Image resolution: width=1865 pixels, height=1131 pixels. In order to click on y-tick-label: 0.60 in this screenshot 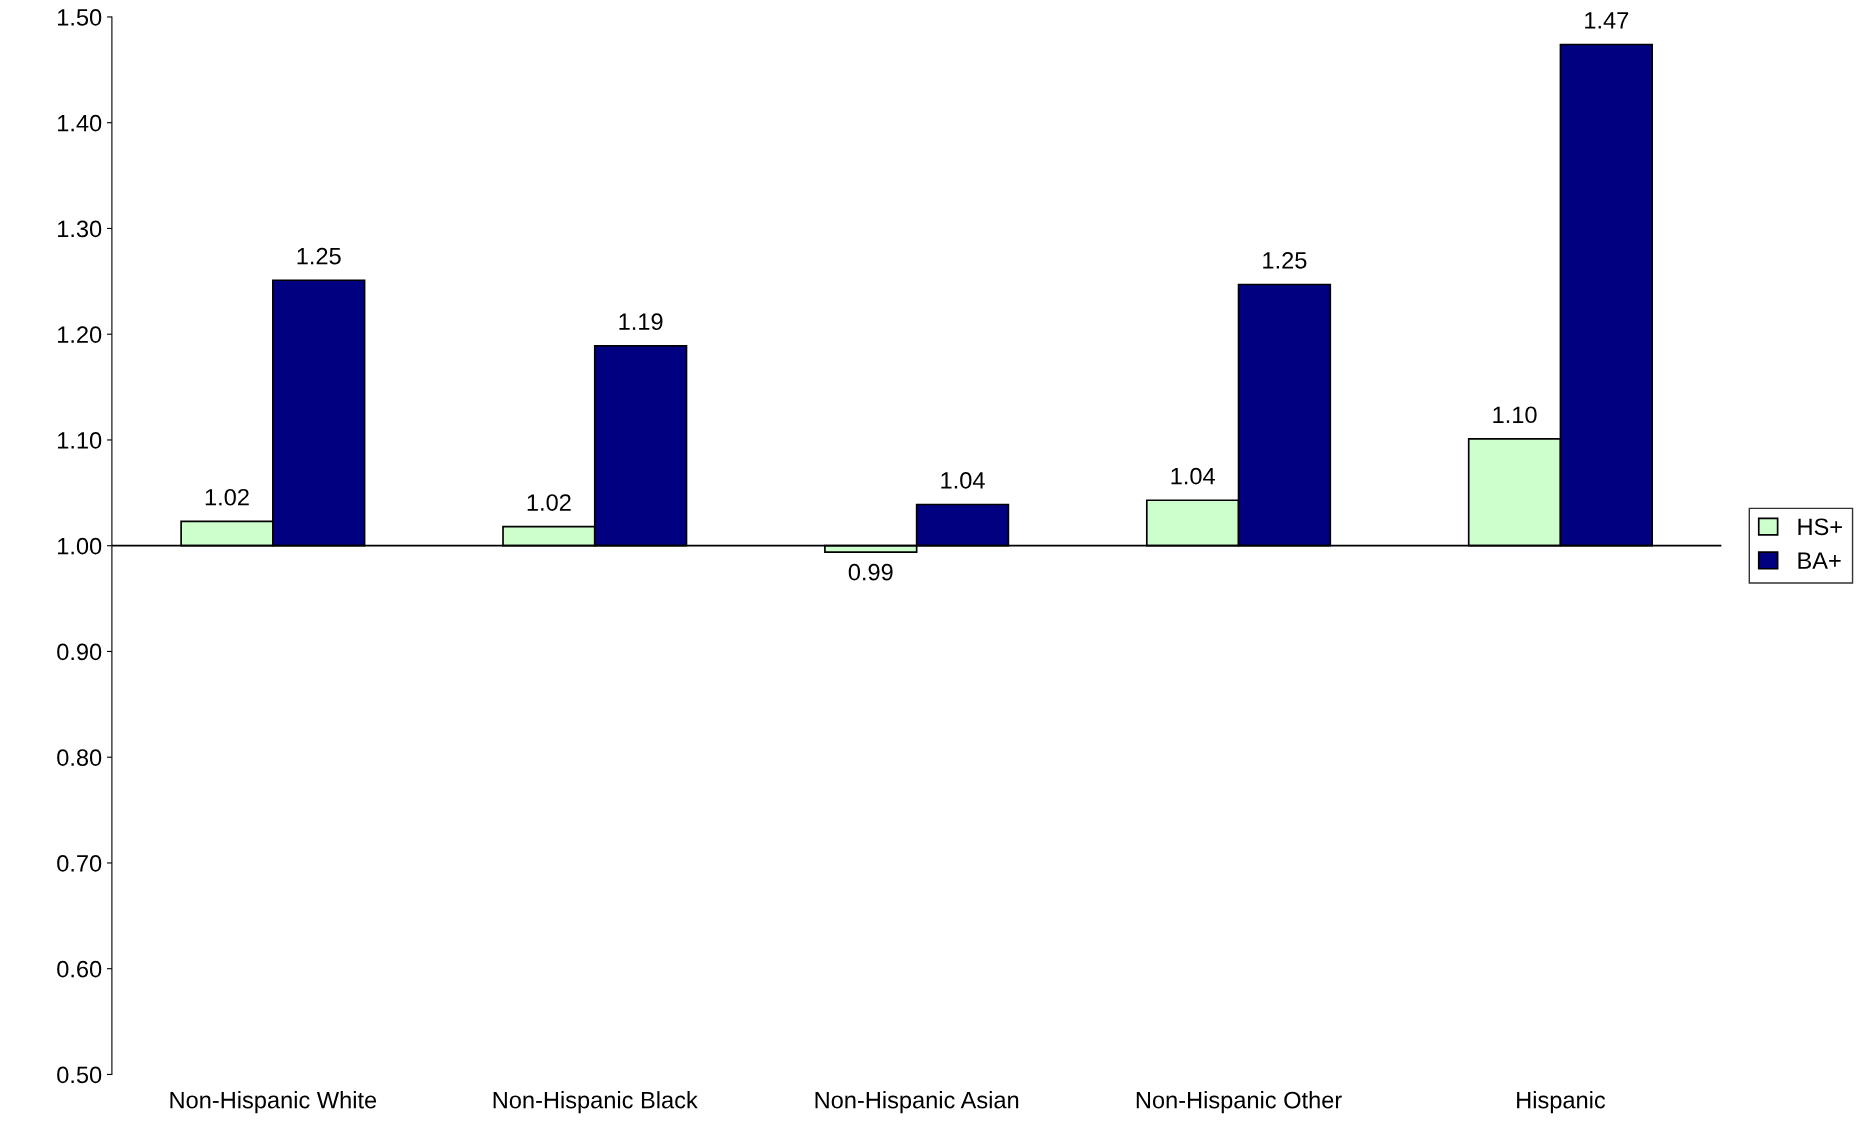, I will do `click(79, 969)`.